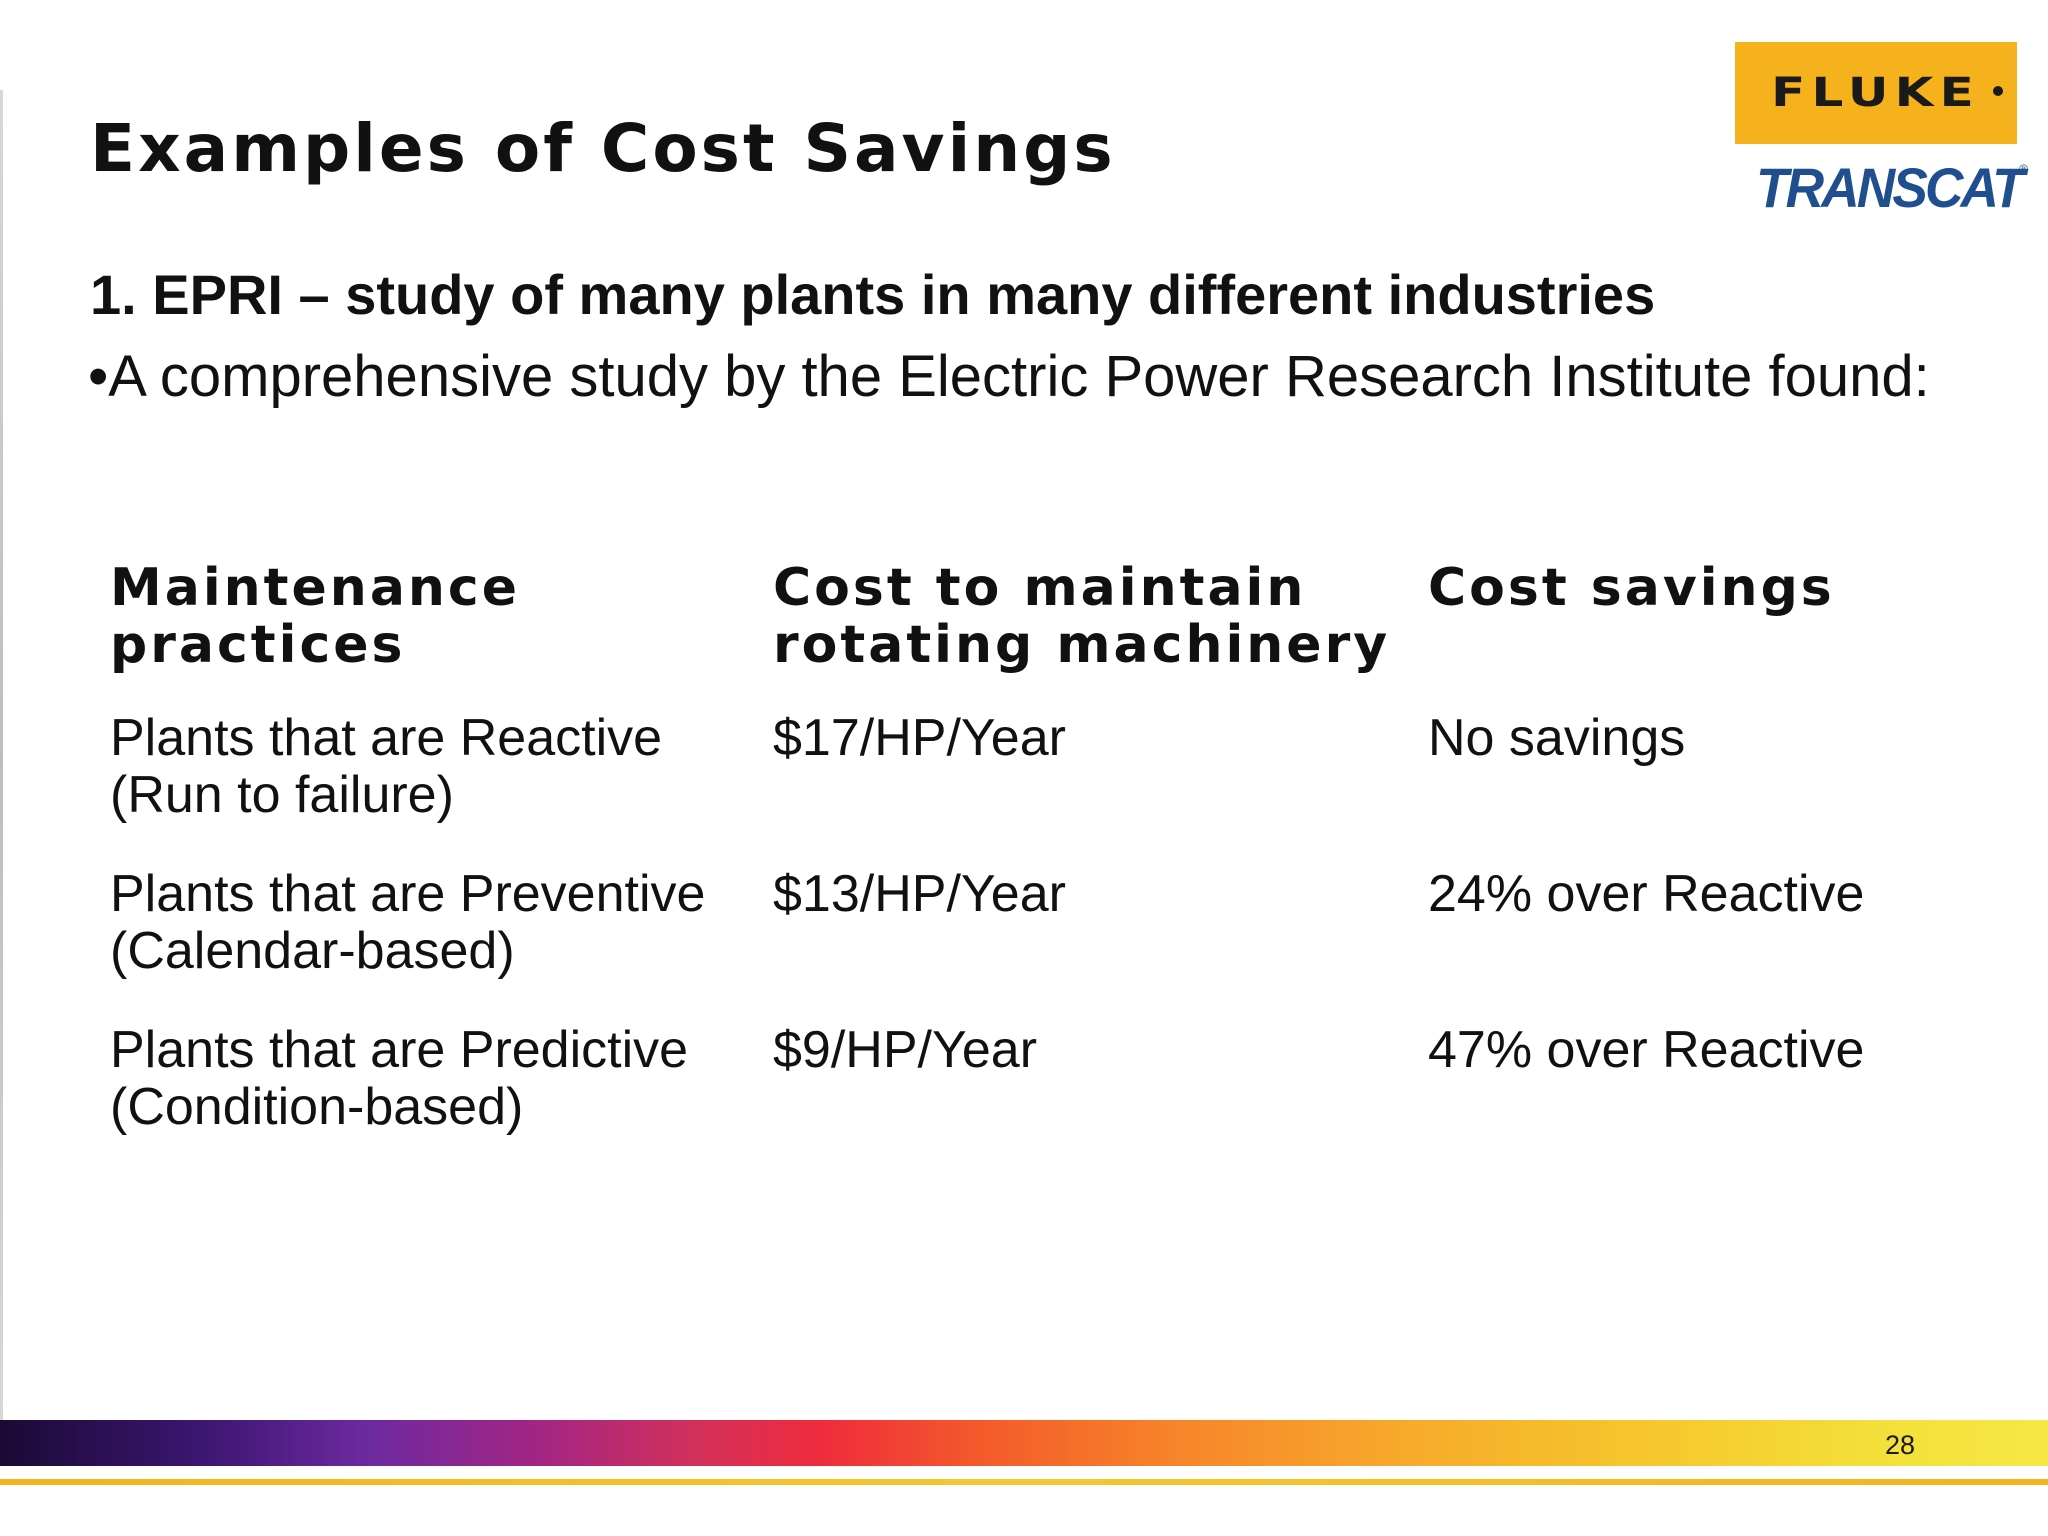  What do you see at coordinates (1082, 616) in the screenshot?
I see `column-header-cost-to-maintain: Cost to maintain rotating machinery` at bounding box center [1082, 616].